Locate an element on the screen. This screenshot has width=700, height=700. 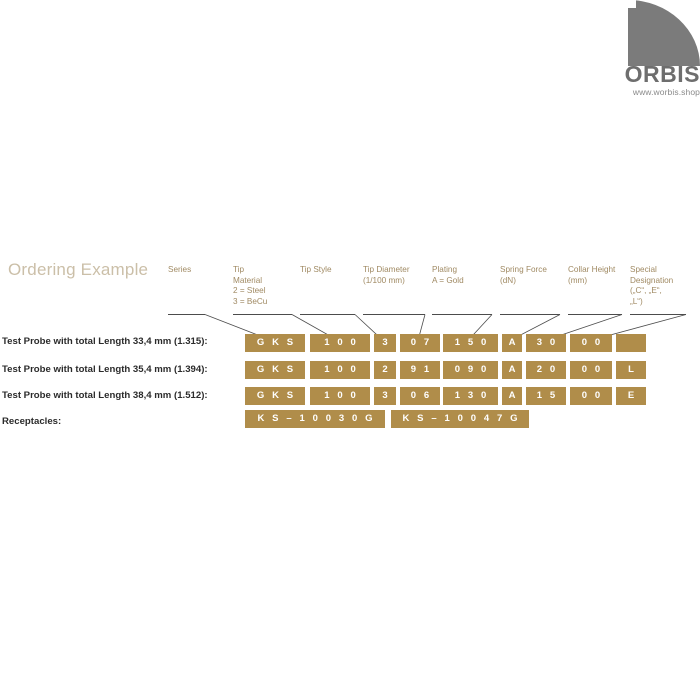
row-length-33-4-cell-series: G K S is located at coordinates (275, 343).